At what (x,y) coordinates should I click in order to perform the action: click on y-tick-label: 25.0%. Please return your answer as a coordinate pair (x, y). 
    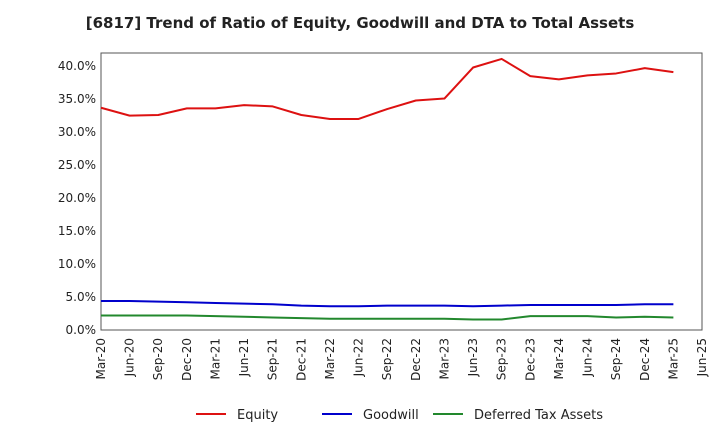
    Looking at the image, I should click on (77, 165).